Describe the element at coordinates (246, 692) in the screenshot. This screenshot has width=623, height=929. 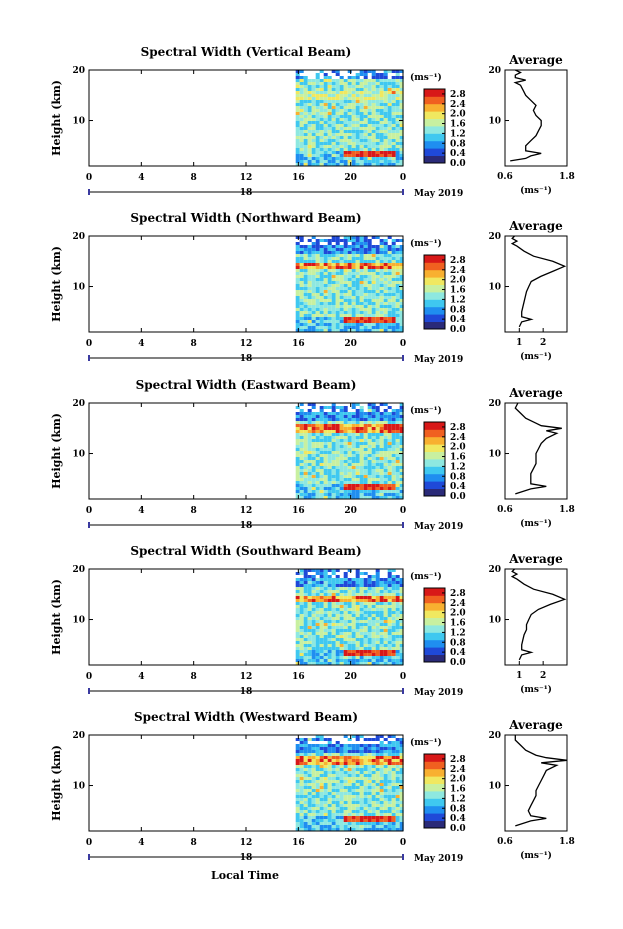
I see `day-axis-label: 18` at that location.